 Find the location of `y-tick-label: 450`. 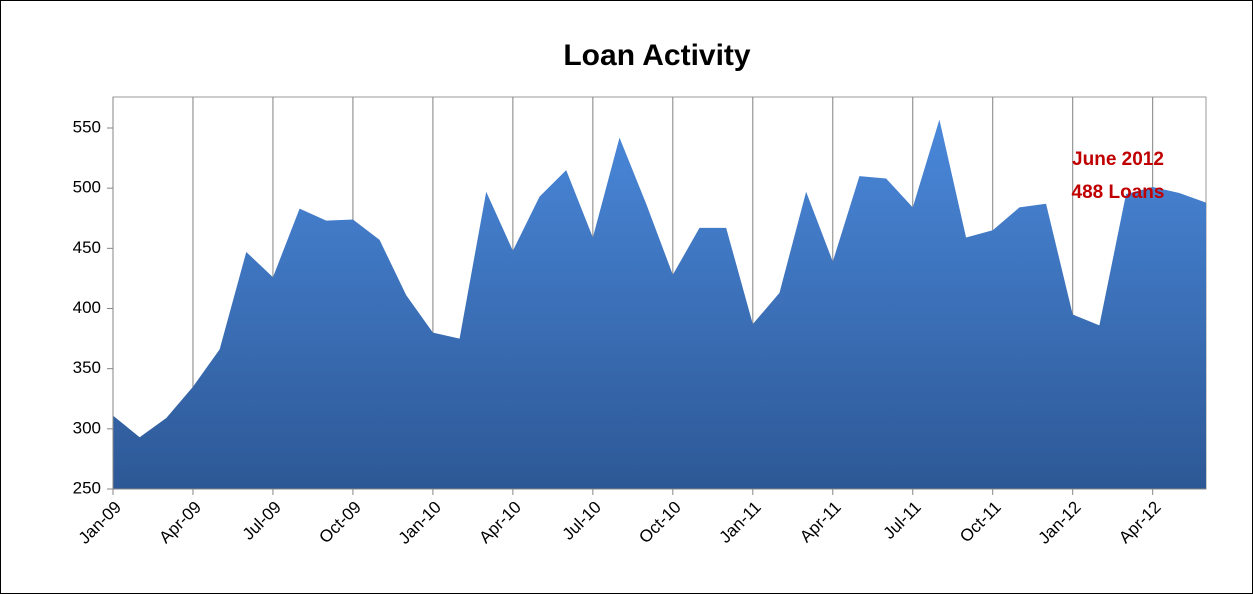

y-tick-label: 450 is located at coordinates (87, 247).